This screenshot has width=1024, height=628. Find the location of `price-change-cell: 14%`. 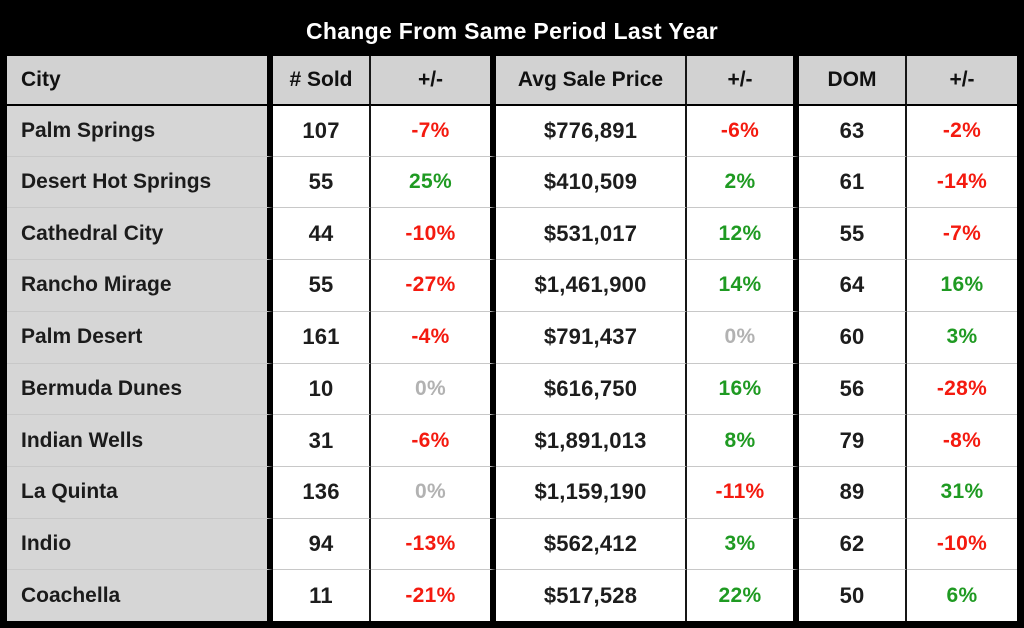

price-change-cell: 14% is located at coordinates (743, 285).